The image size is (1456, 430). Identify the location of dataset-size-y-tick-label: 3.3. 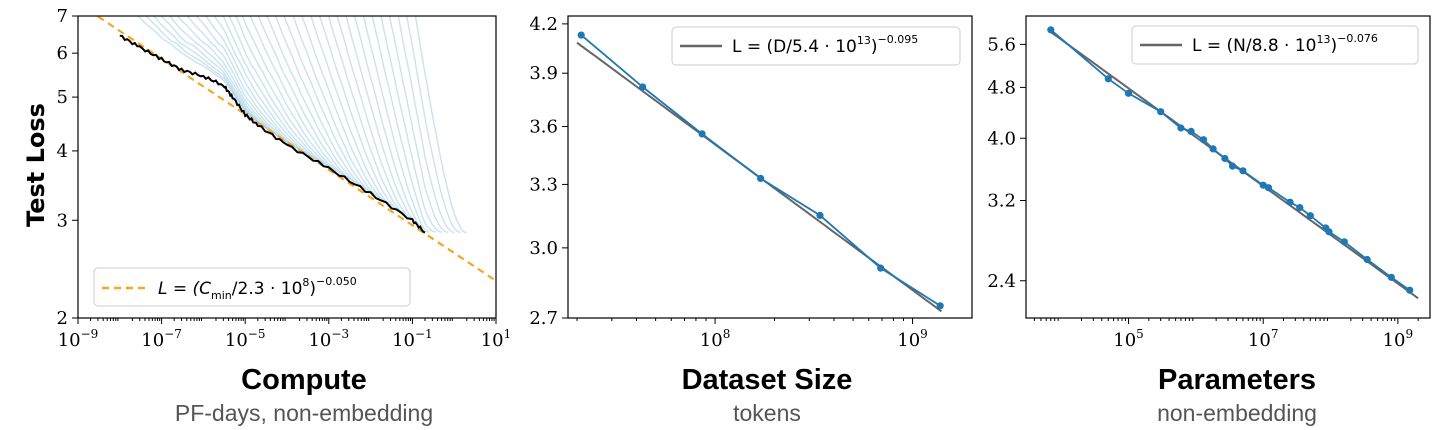
(543, 184).